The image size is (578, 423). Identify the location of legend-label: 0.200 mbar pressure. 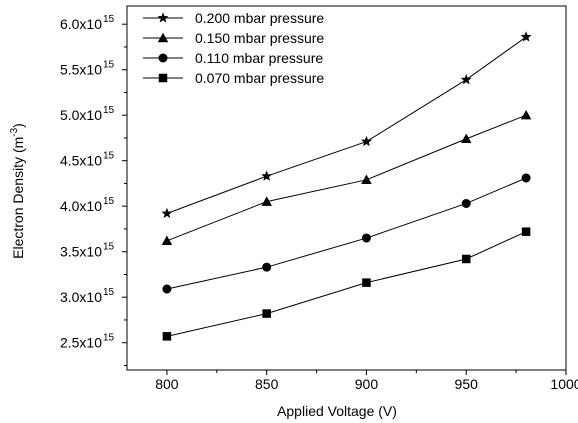
(259, 18).